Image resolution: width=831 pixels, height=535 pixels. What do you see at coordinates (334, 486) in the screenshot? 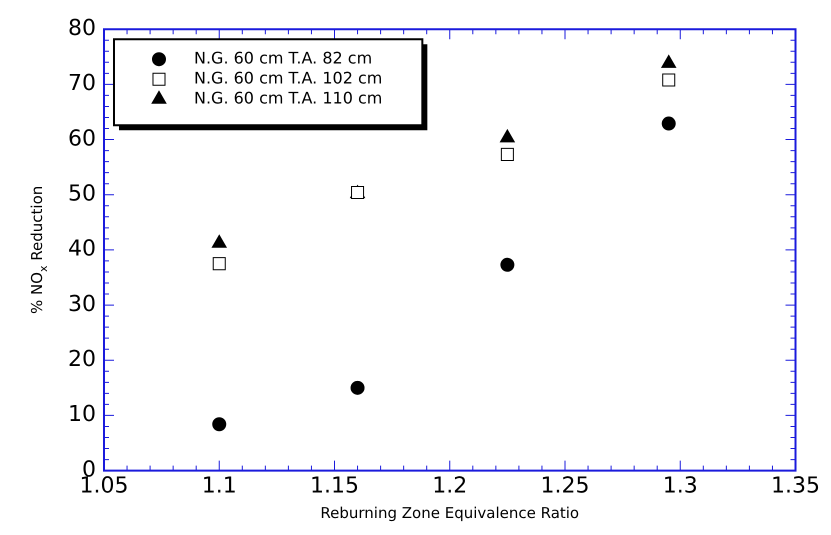
I see `x-tick-label: 1.15` at bounding box center [334, 486].